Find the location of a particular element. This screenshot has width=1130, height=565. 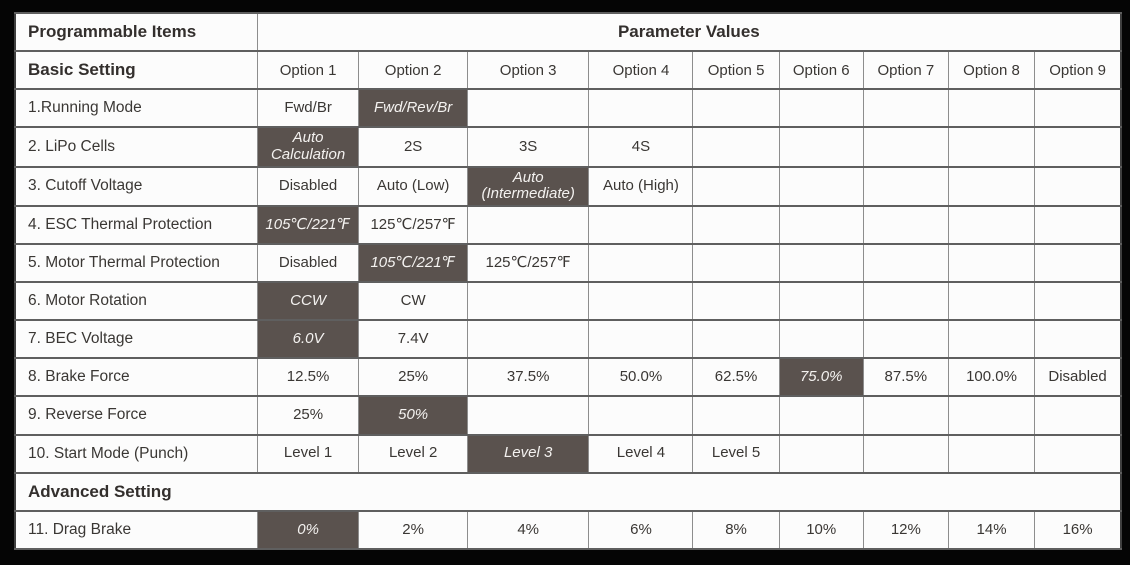

value-cell: Level 4 is located at coordinates (641, 453).